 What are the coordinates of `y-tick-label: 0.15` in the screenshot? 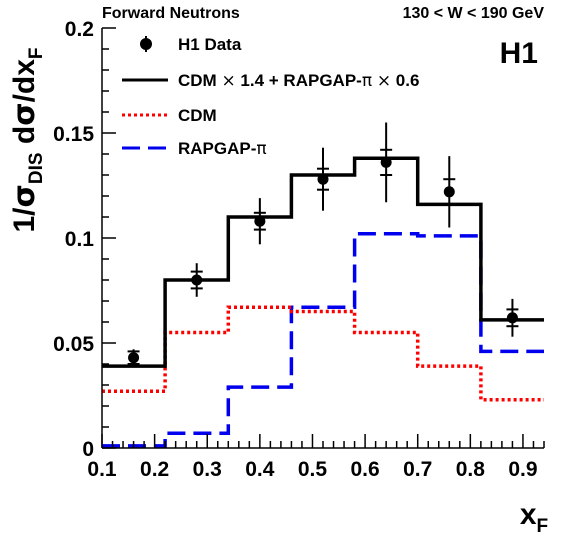 It's located at (73, 134).